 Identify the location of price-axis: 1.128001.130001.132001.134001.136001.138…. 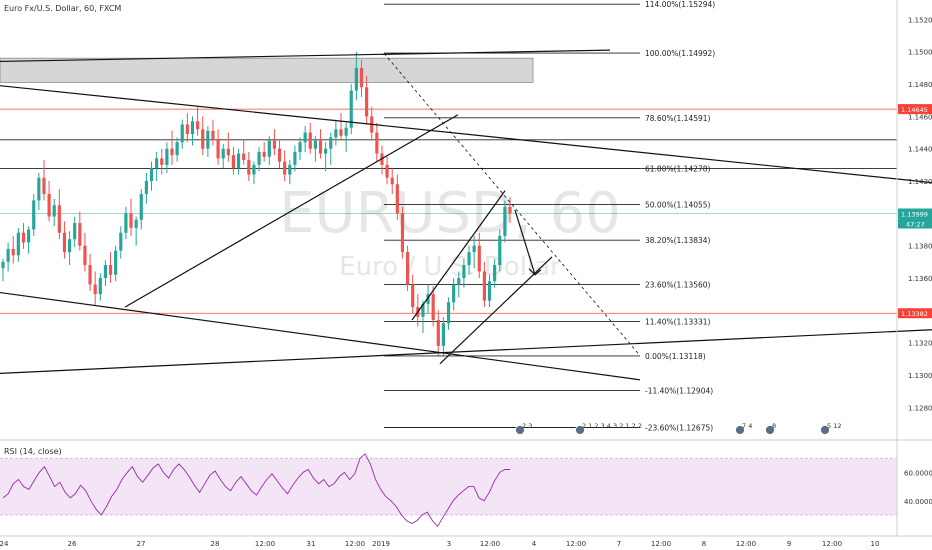
(914, 268).